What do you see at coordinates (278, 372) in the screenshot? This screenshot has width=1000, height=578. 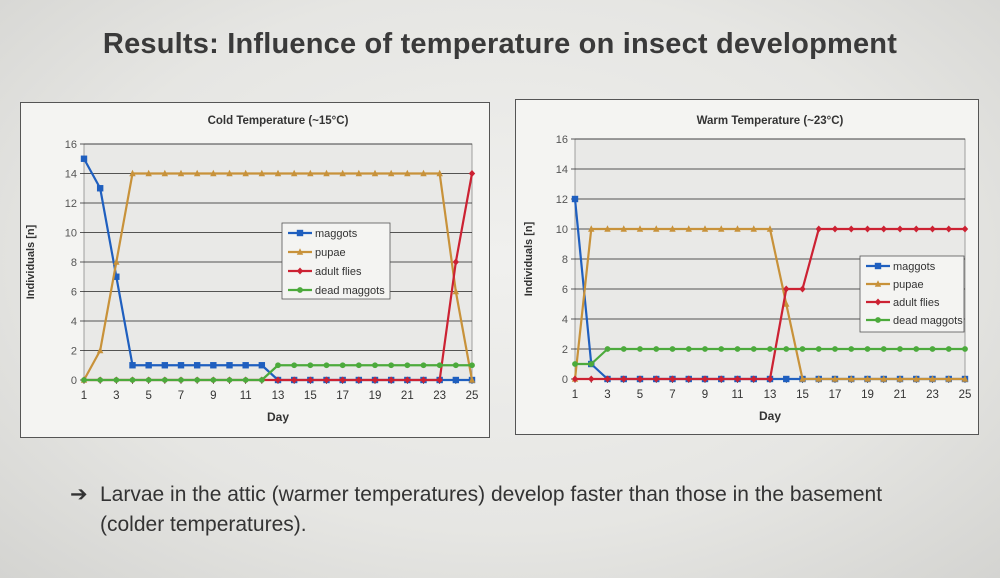 I see `series-dead-maggots` at bounding box center [278, 372].